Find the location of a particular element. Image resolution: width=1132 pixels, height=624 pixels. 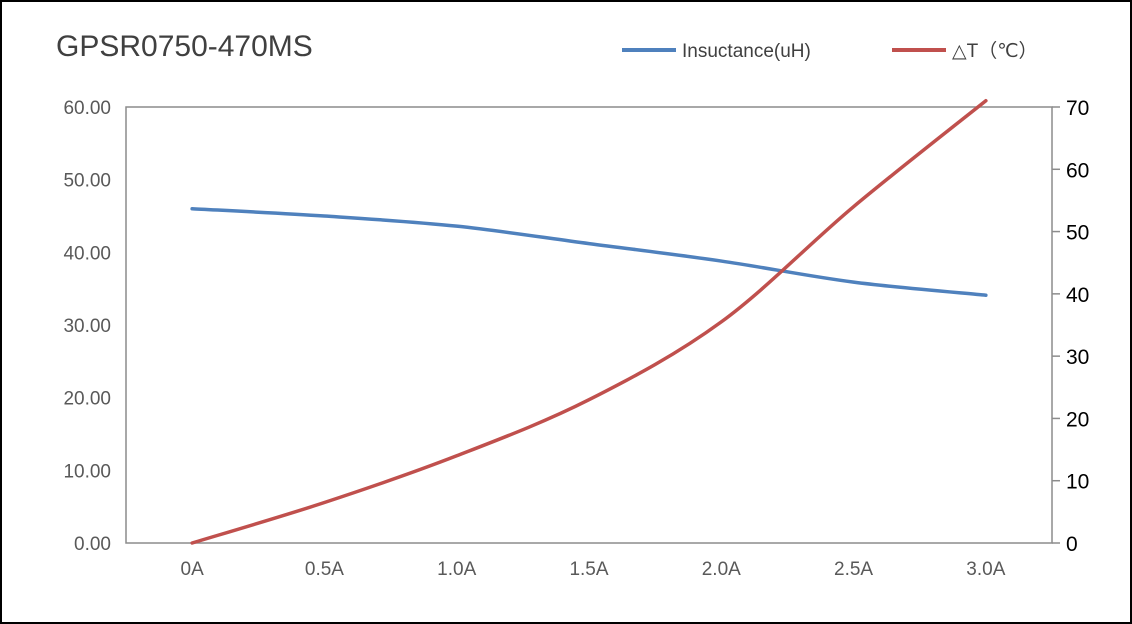

y-tick-label-right: 10 is located at coordinates (1077, 482).